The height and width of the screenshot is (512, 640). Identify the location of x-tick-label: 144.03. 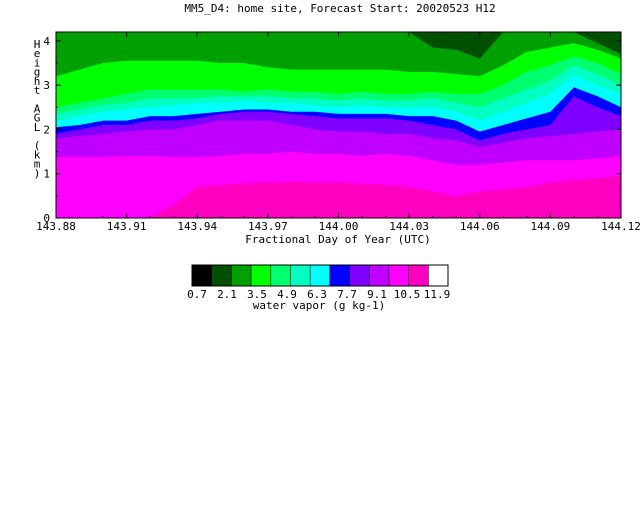
(409, 226).